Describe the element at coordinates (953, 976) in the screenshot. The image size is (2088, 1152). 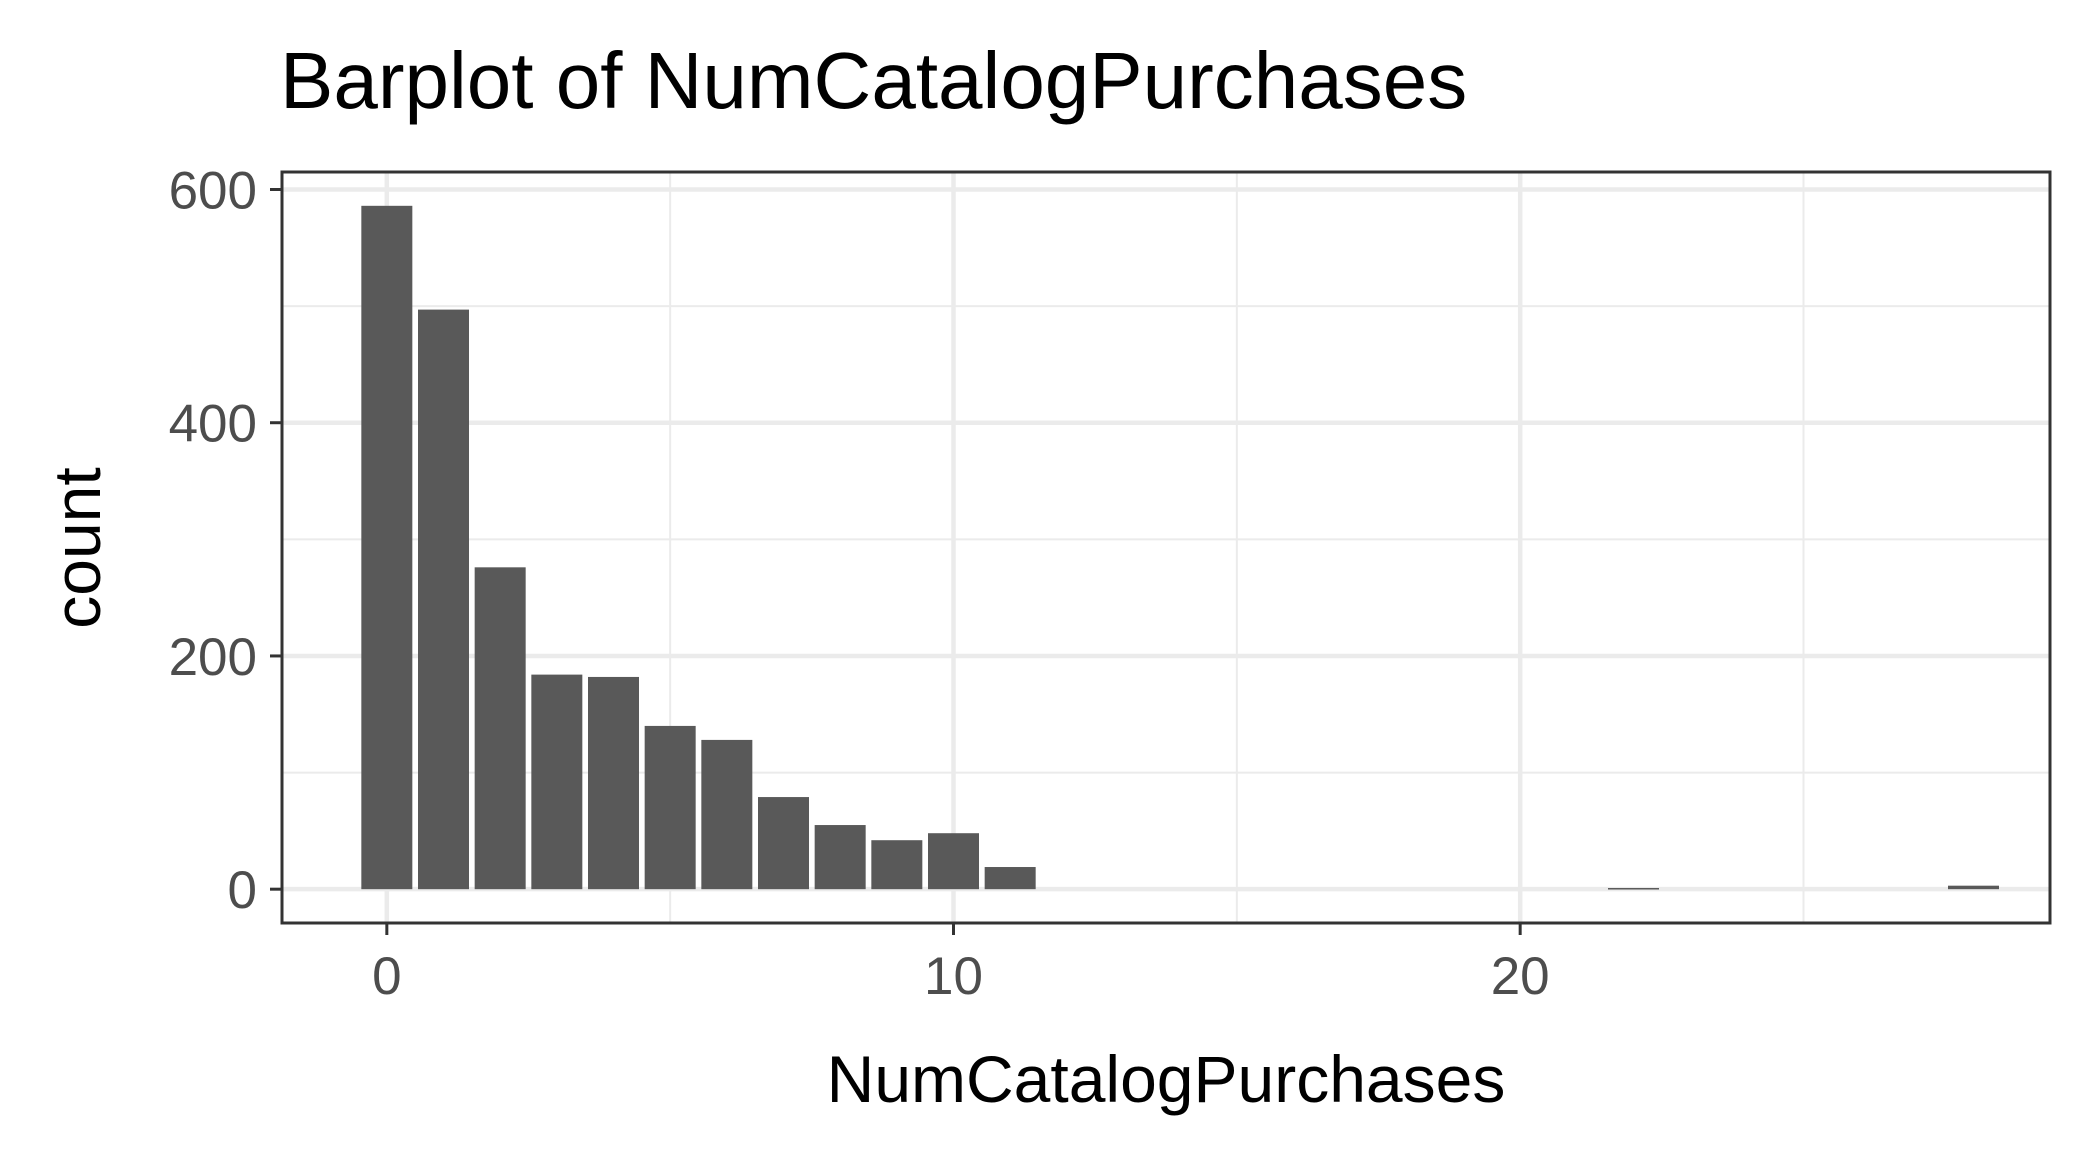
I see `x-tick-label: 10` at that location.